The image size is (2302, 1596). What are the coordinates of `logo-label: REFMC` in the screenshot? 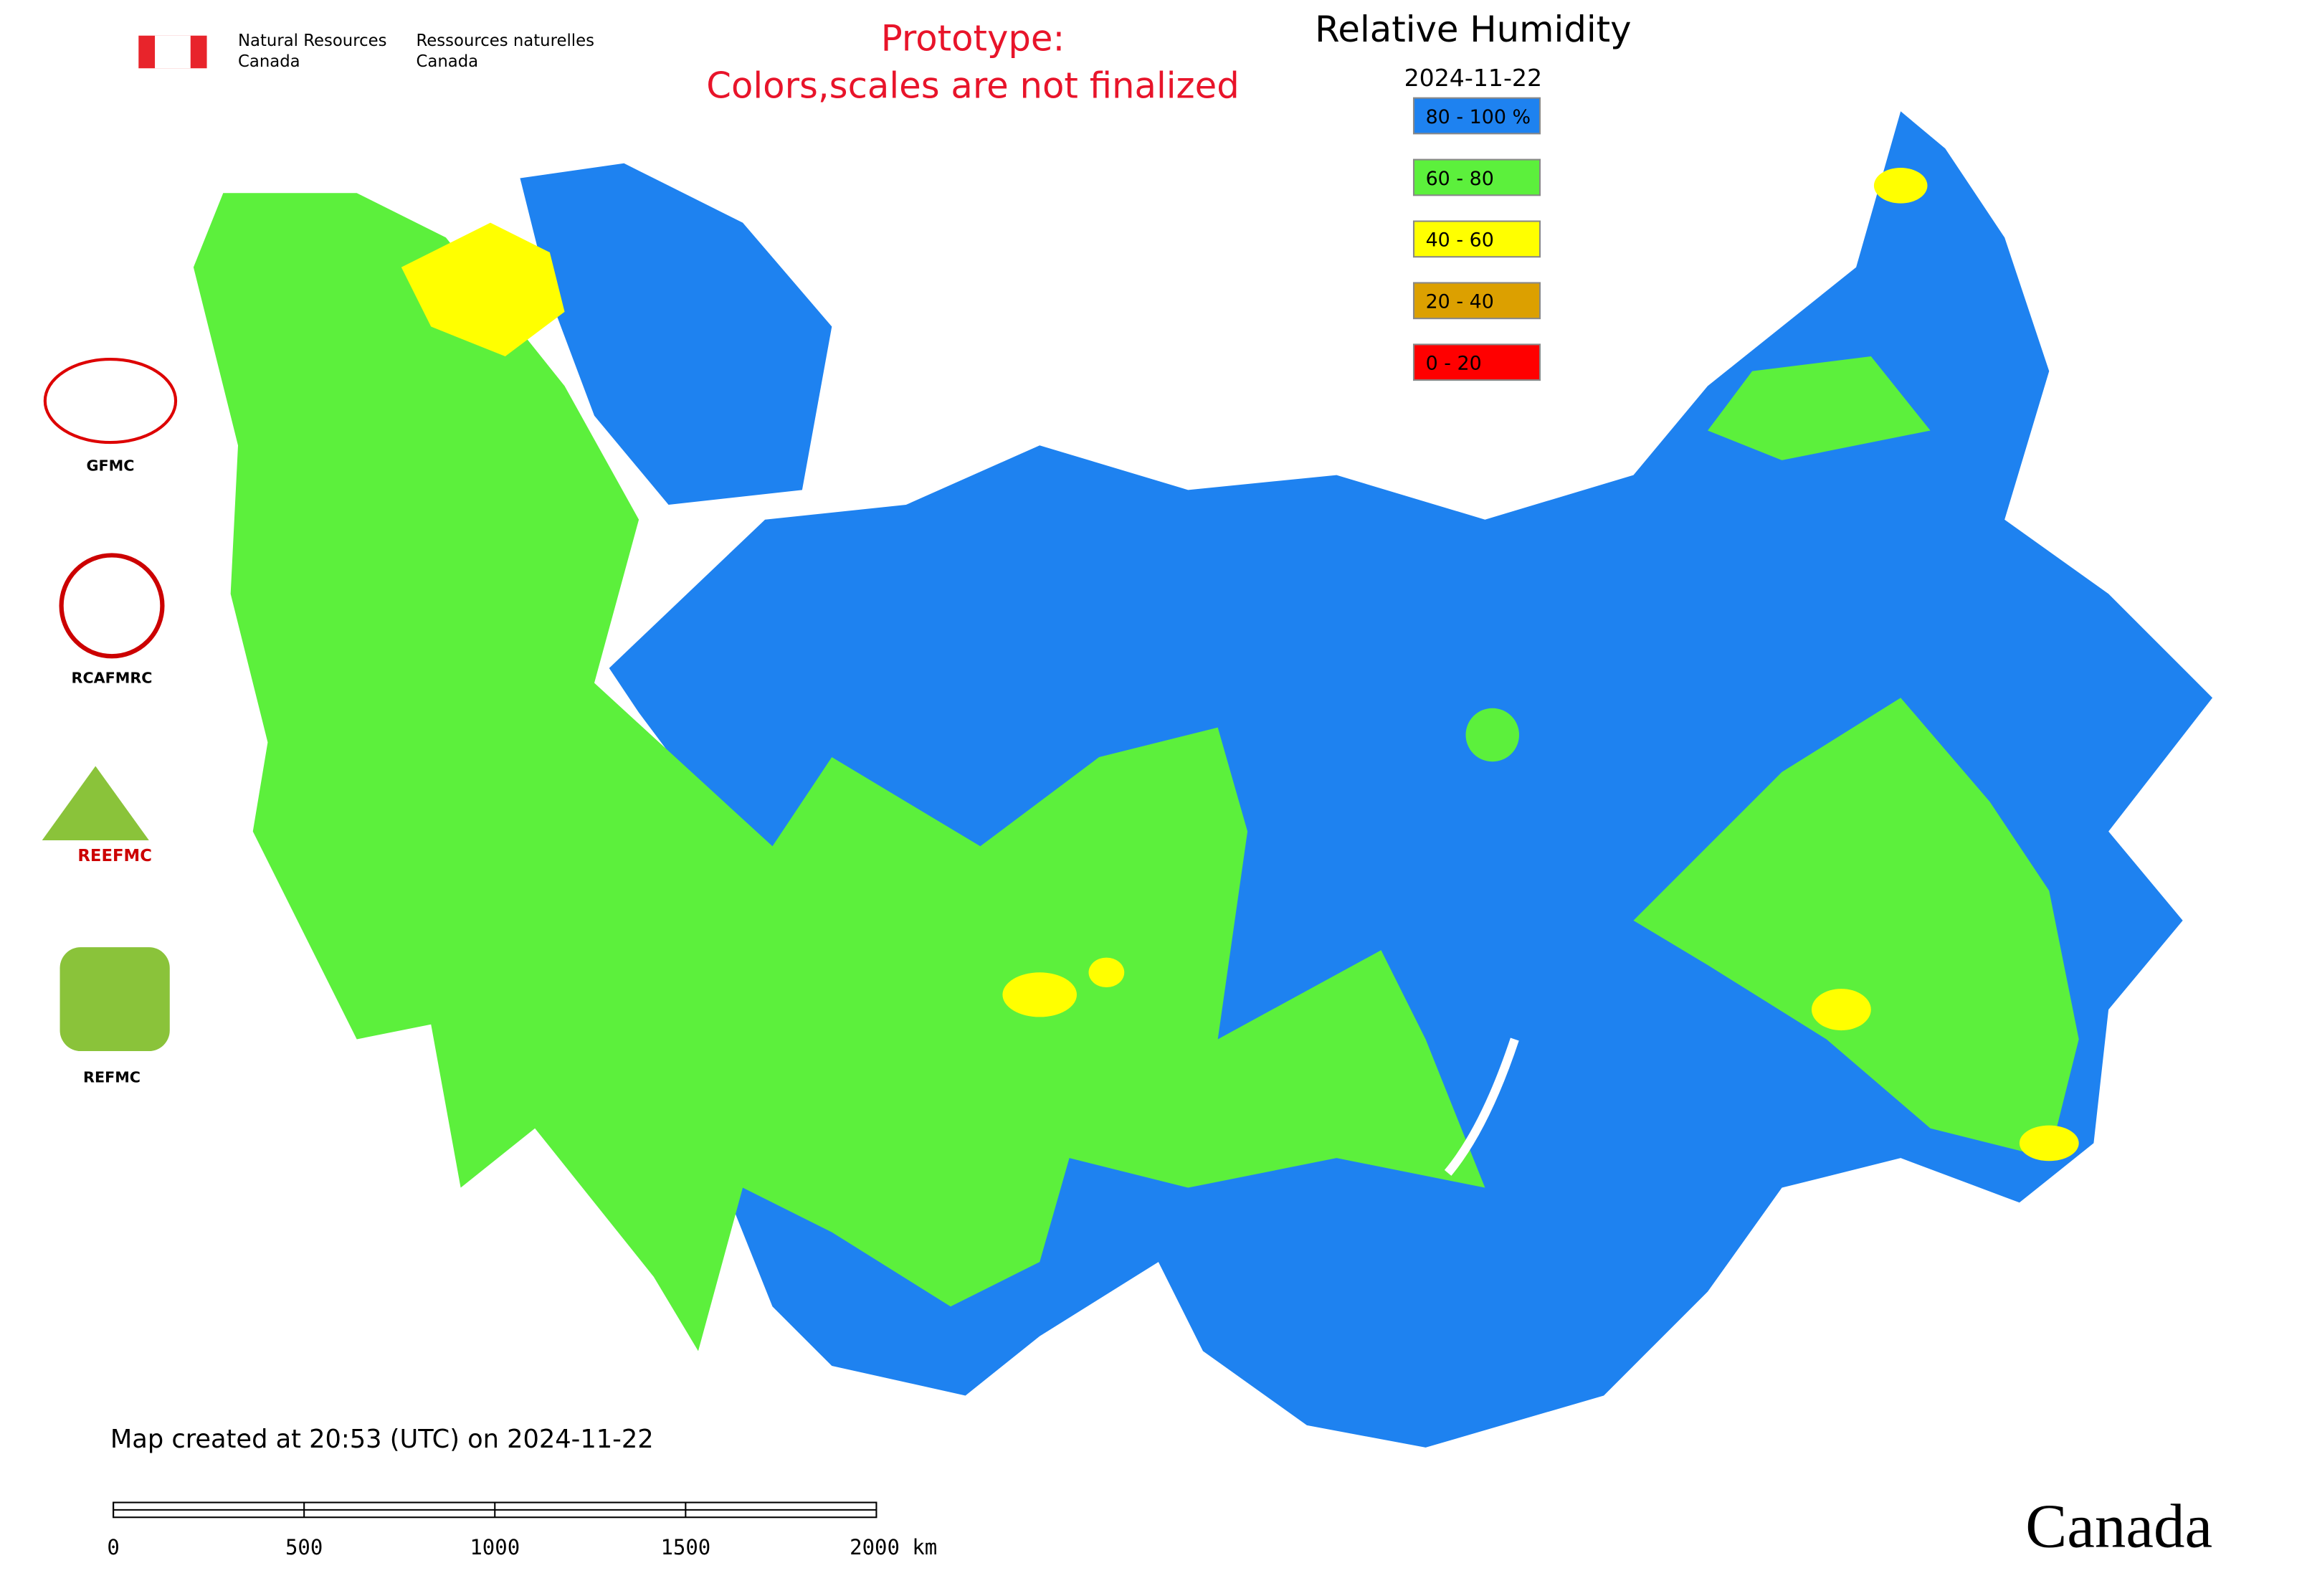 It's located at (112, 1077).